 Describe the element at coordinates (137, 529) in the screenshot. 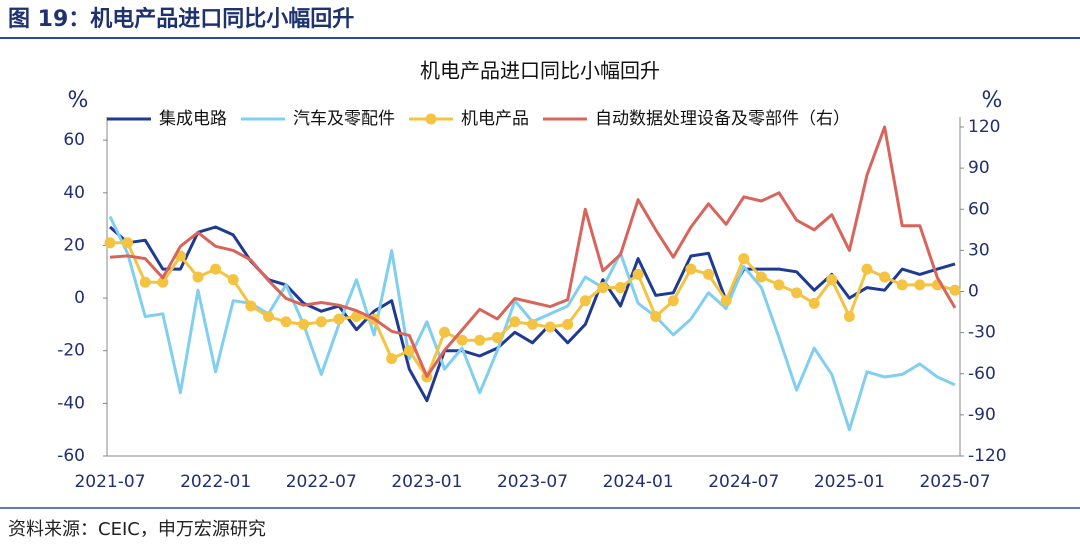

I see `source: 资料来源：CEIC，申万宏源研究` at that location.